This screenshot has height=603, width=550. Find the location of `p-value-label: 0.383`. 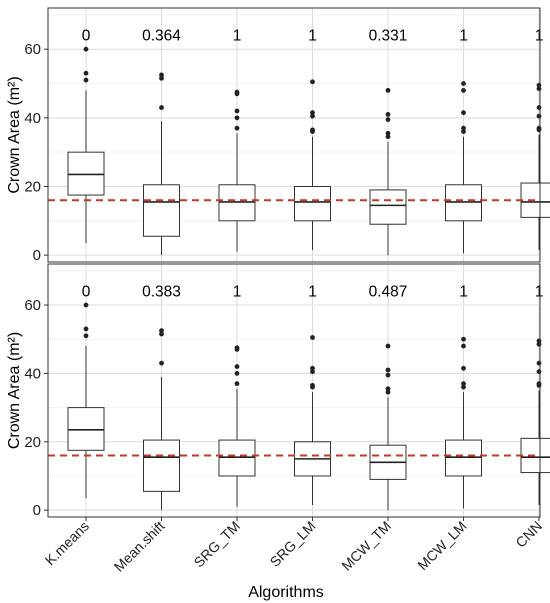

p-value-label: 0.383 is located at coordinates (161, 291).